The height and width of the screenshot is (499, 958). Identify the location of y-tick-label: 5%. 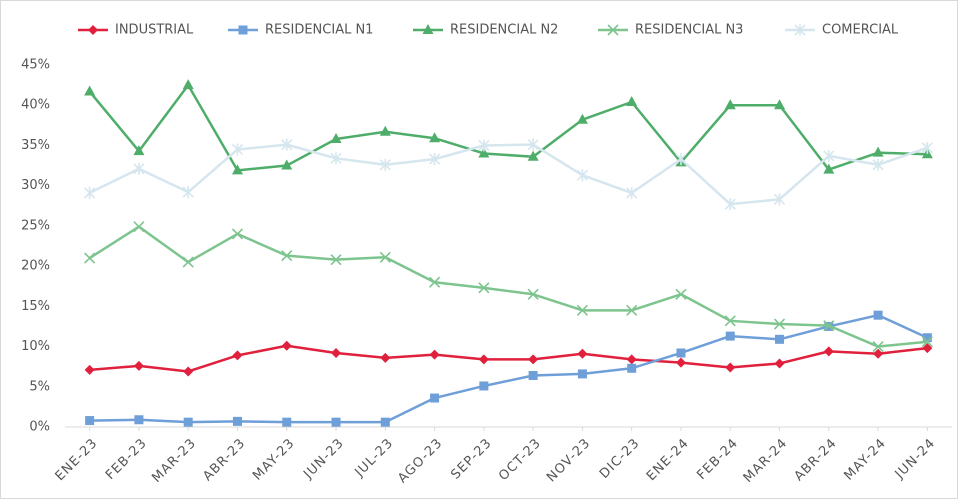
(39, 386).